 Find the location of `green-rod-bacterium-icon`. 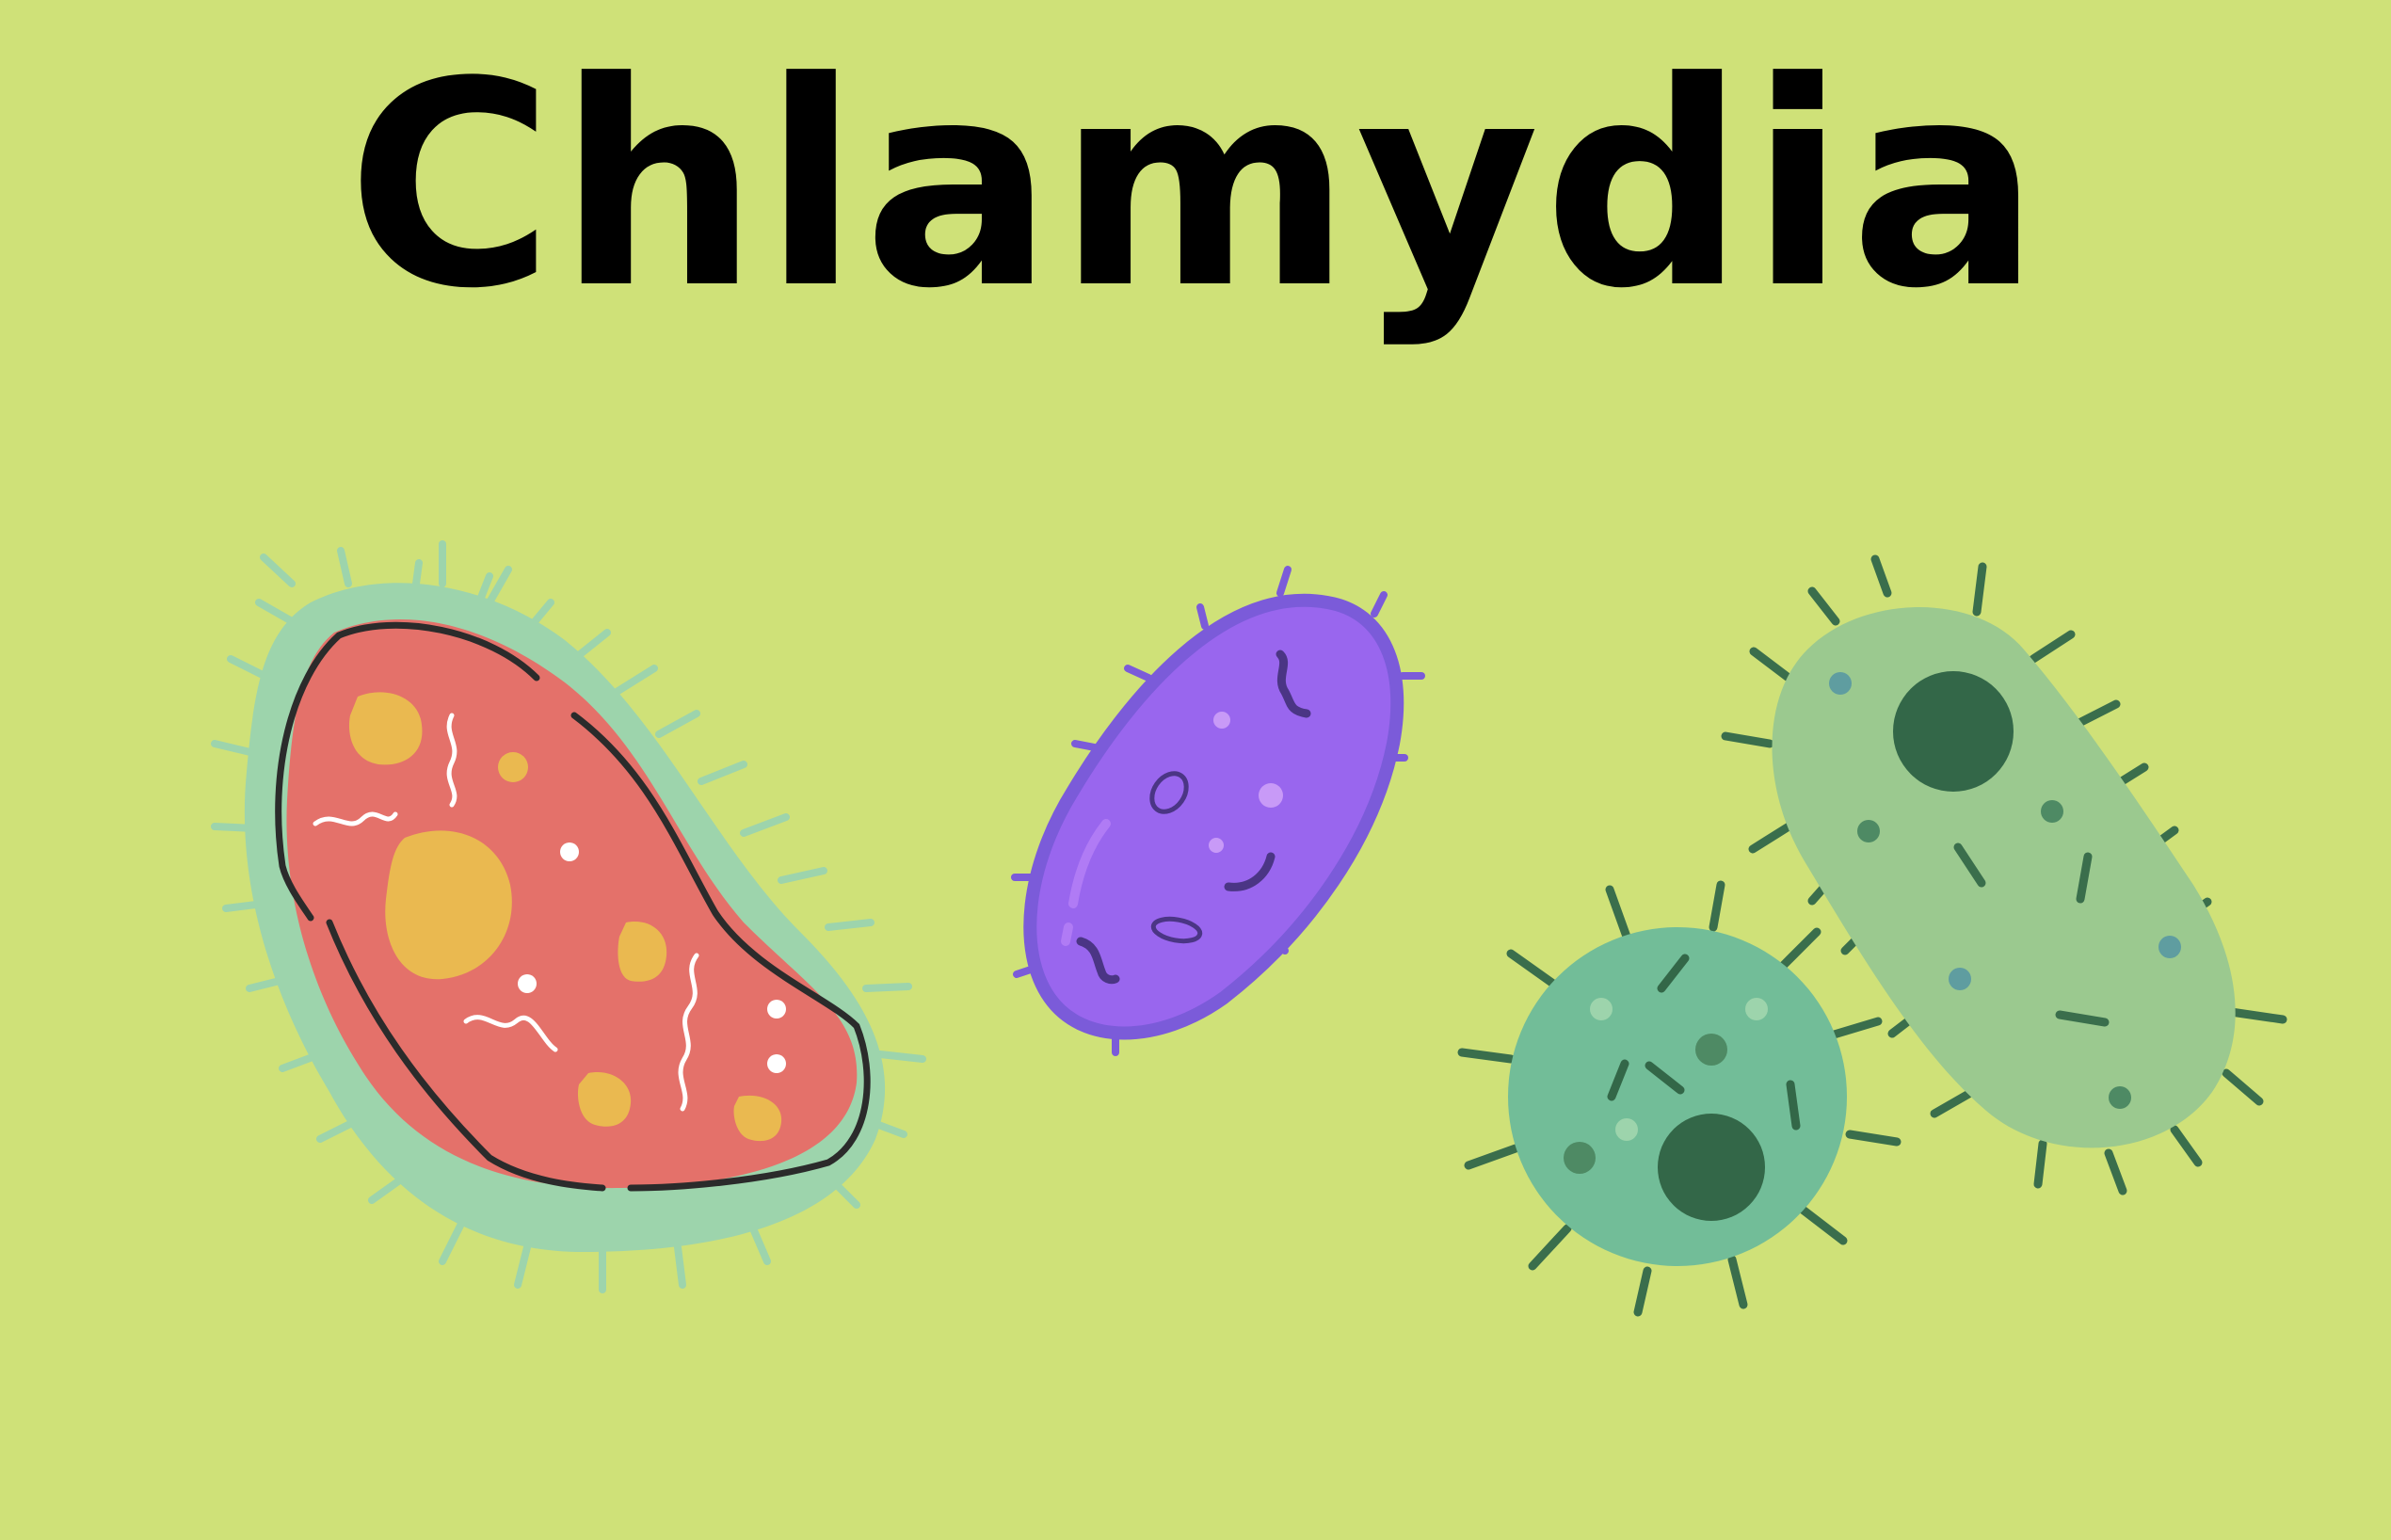

green-rod-bacterium-icon is located at coordinates (2004, 874).